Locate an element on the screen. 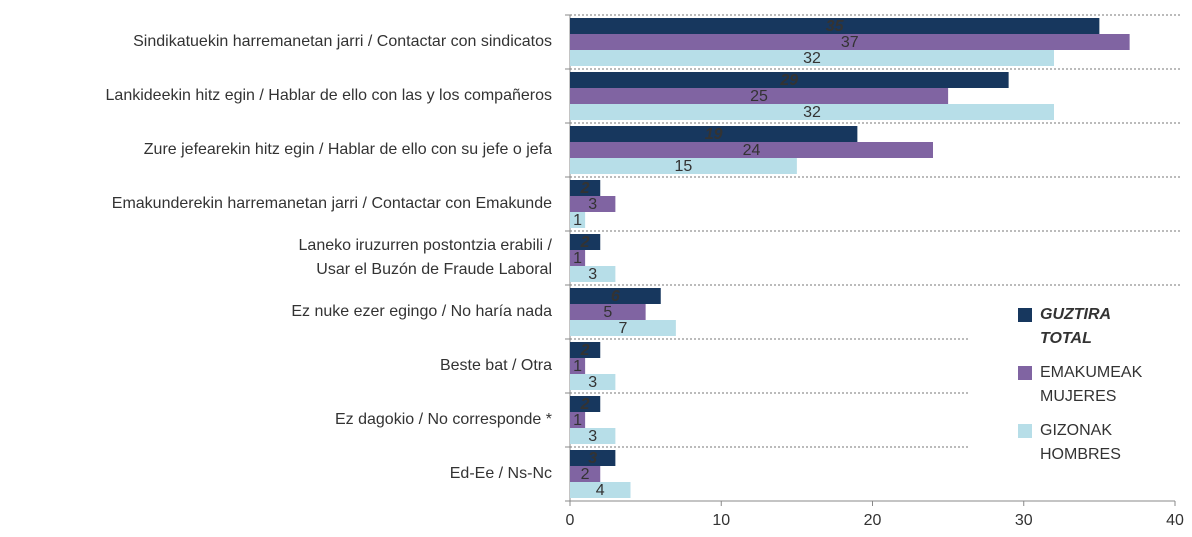 This screenshot has height=537, width=1192. category-line: Ez nuke ezer egingo / No haría nada is located at coordinates (421, 311).